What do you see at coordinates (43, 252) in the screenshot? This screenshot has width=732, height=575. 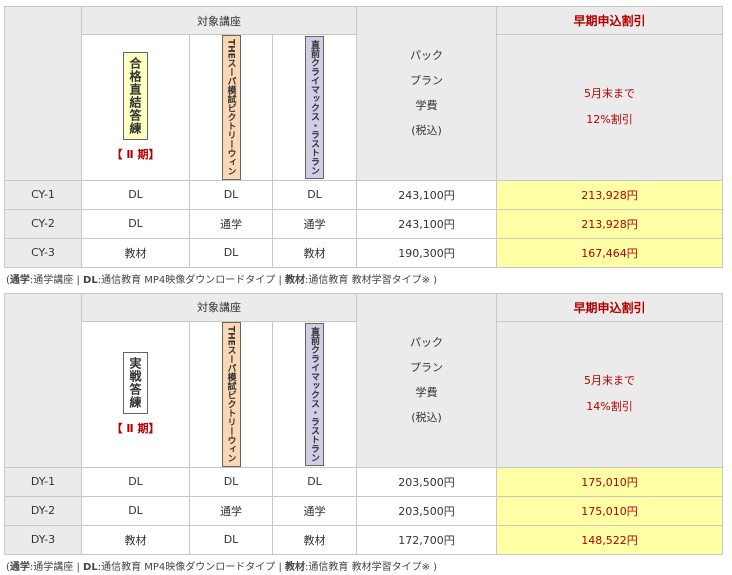 I see `plan-code: CY-3` at bounding box center [43, 252].